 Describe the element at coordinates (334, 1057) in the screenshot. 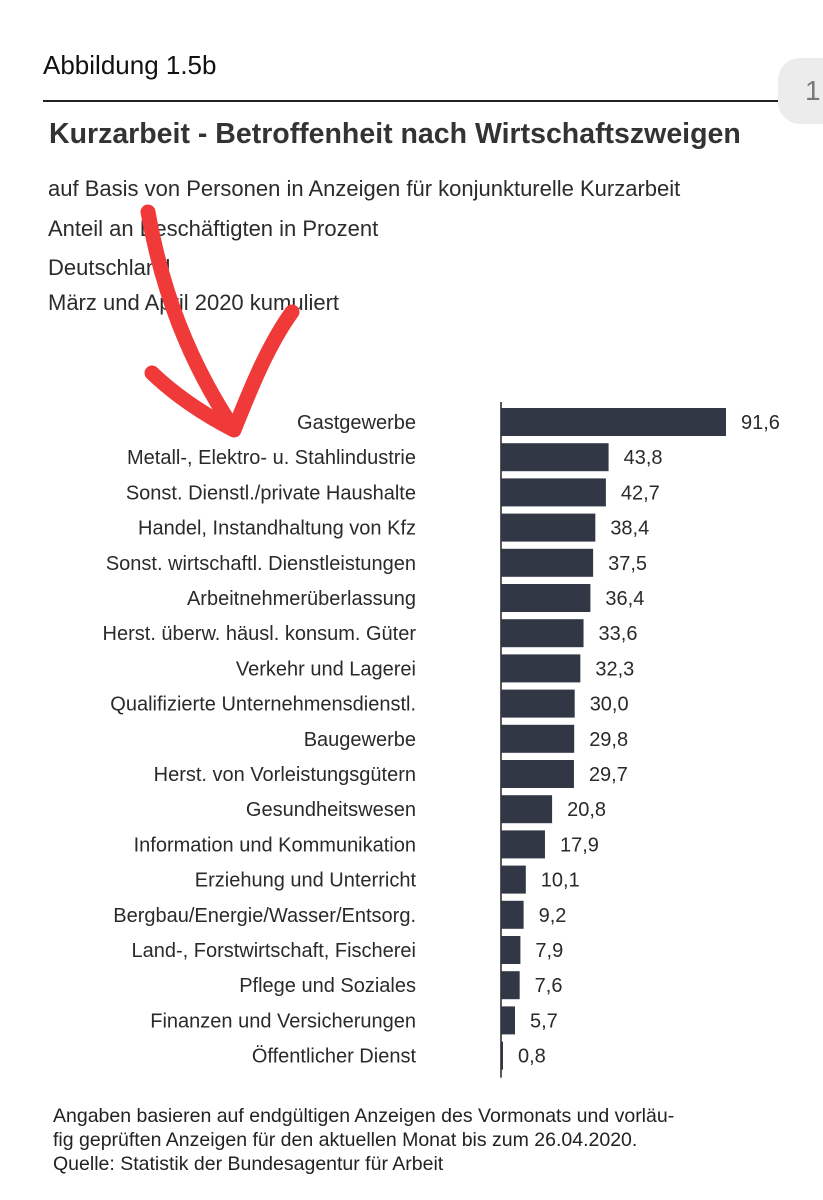

I see `category-label: Öffentlicher Dienst` at that location.